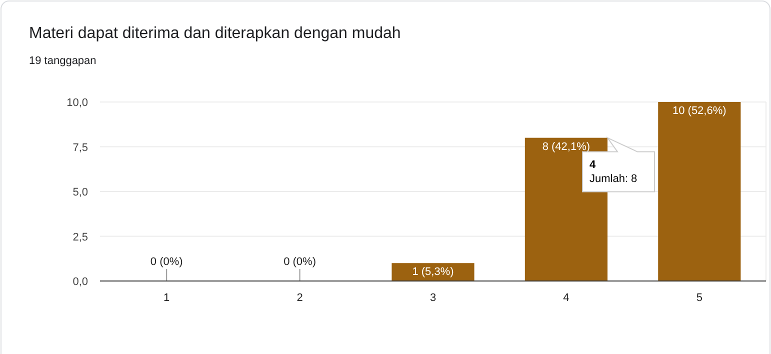 The image size is (771, 354). Describe the element at coordinates (566, 298) in the screenshot. I see `x-tick-label: 4` at that location.